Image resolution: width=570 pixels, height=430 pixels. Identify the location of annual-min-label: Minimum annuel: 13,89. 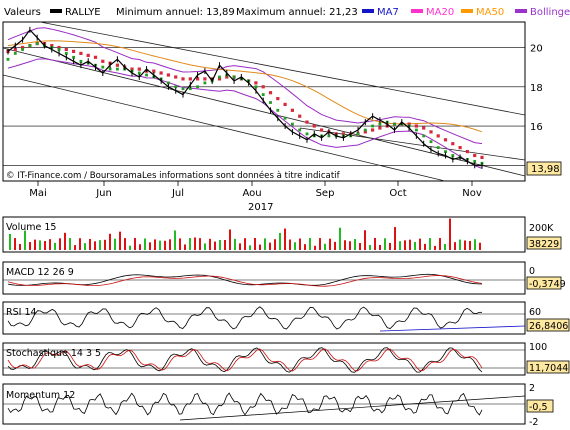
(175, 12).